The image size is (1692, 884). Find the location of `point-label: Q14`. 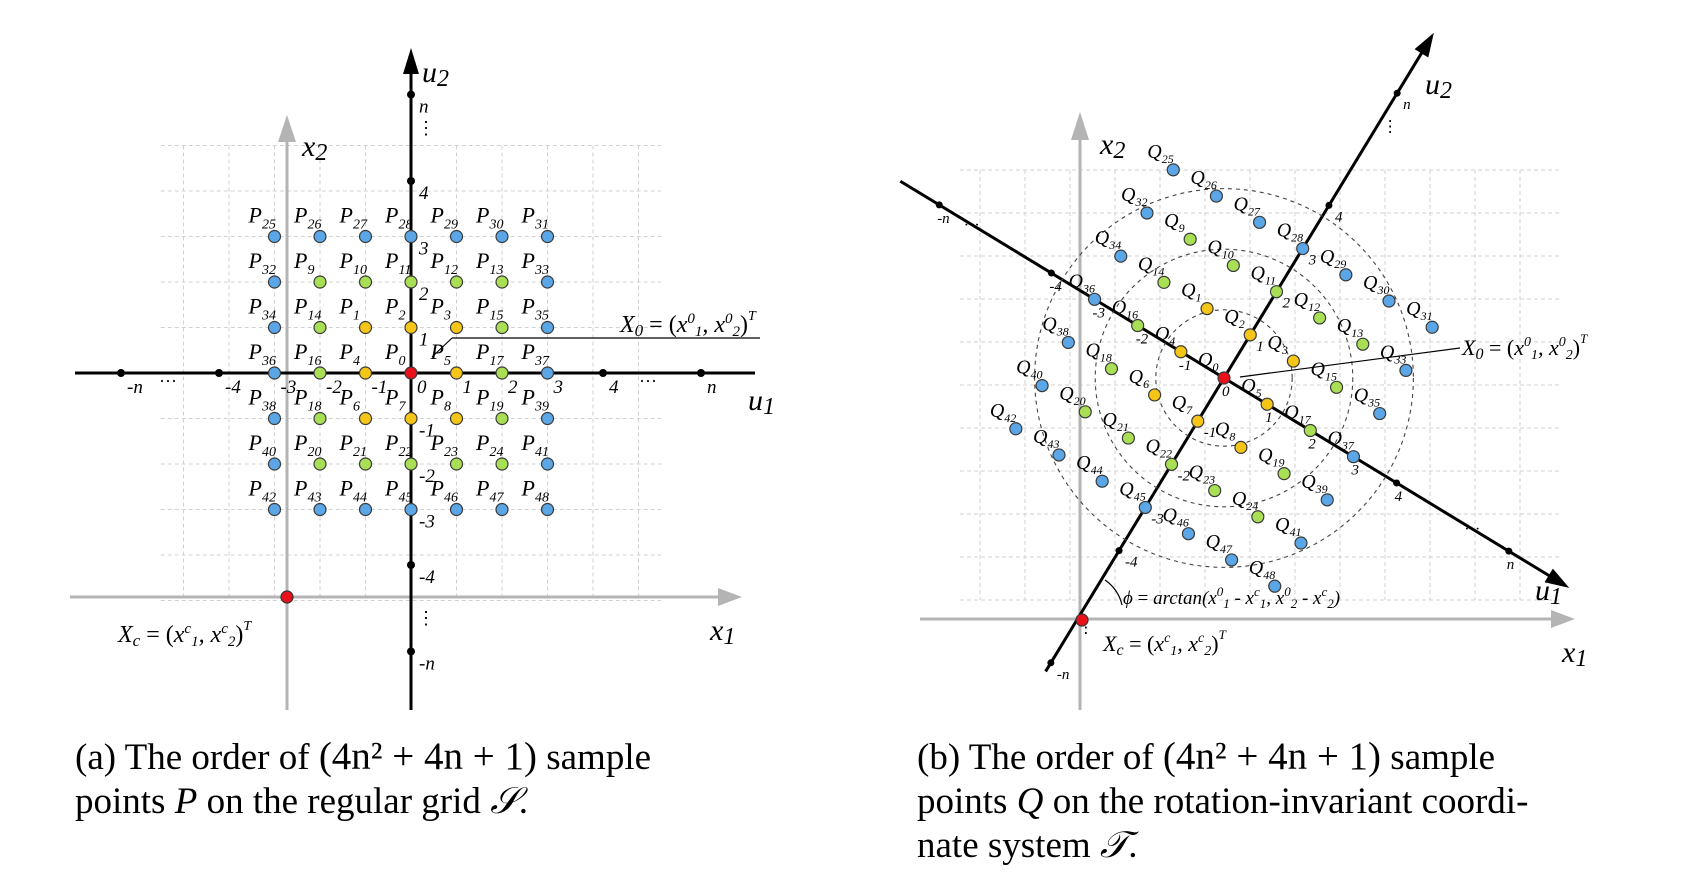

point-label: Q14 is located at coordinates (1151, 265).